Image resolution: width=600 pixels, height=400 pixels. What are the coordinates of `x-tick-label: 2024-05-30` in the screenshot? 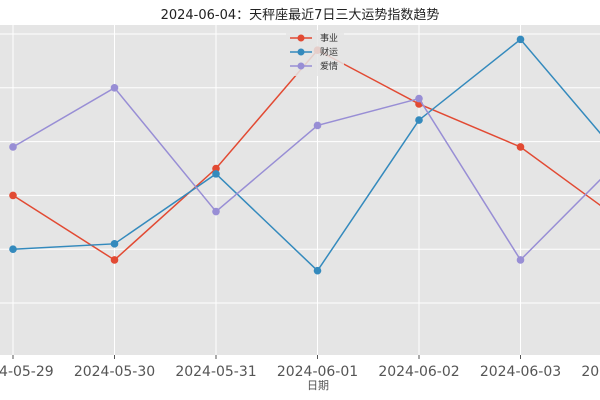 It's located at (114, 372).